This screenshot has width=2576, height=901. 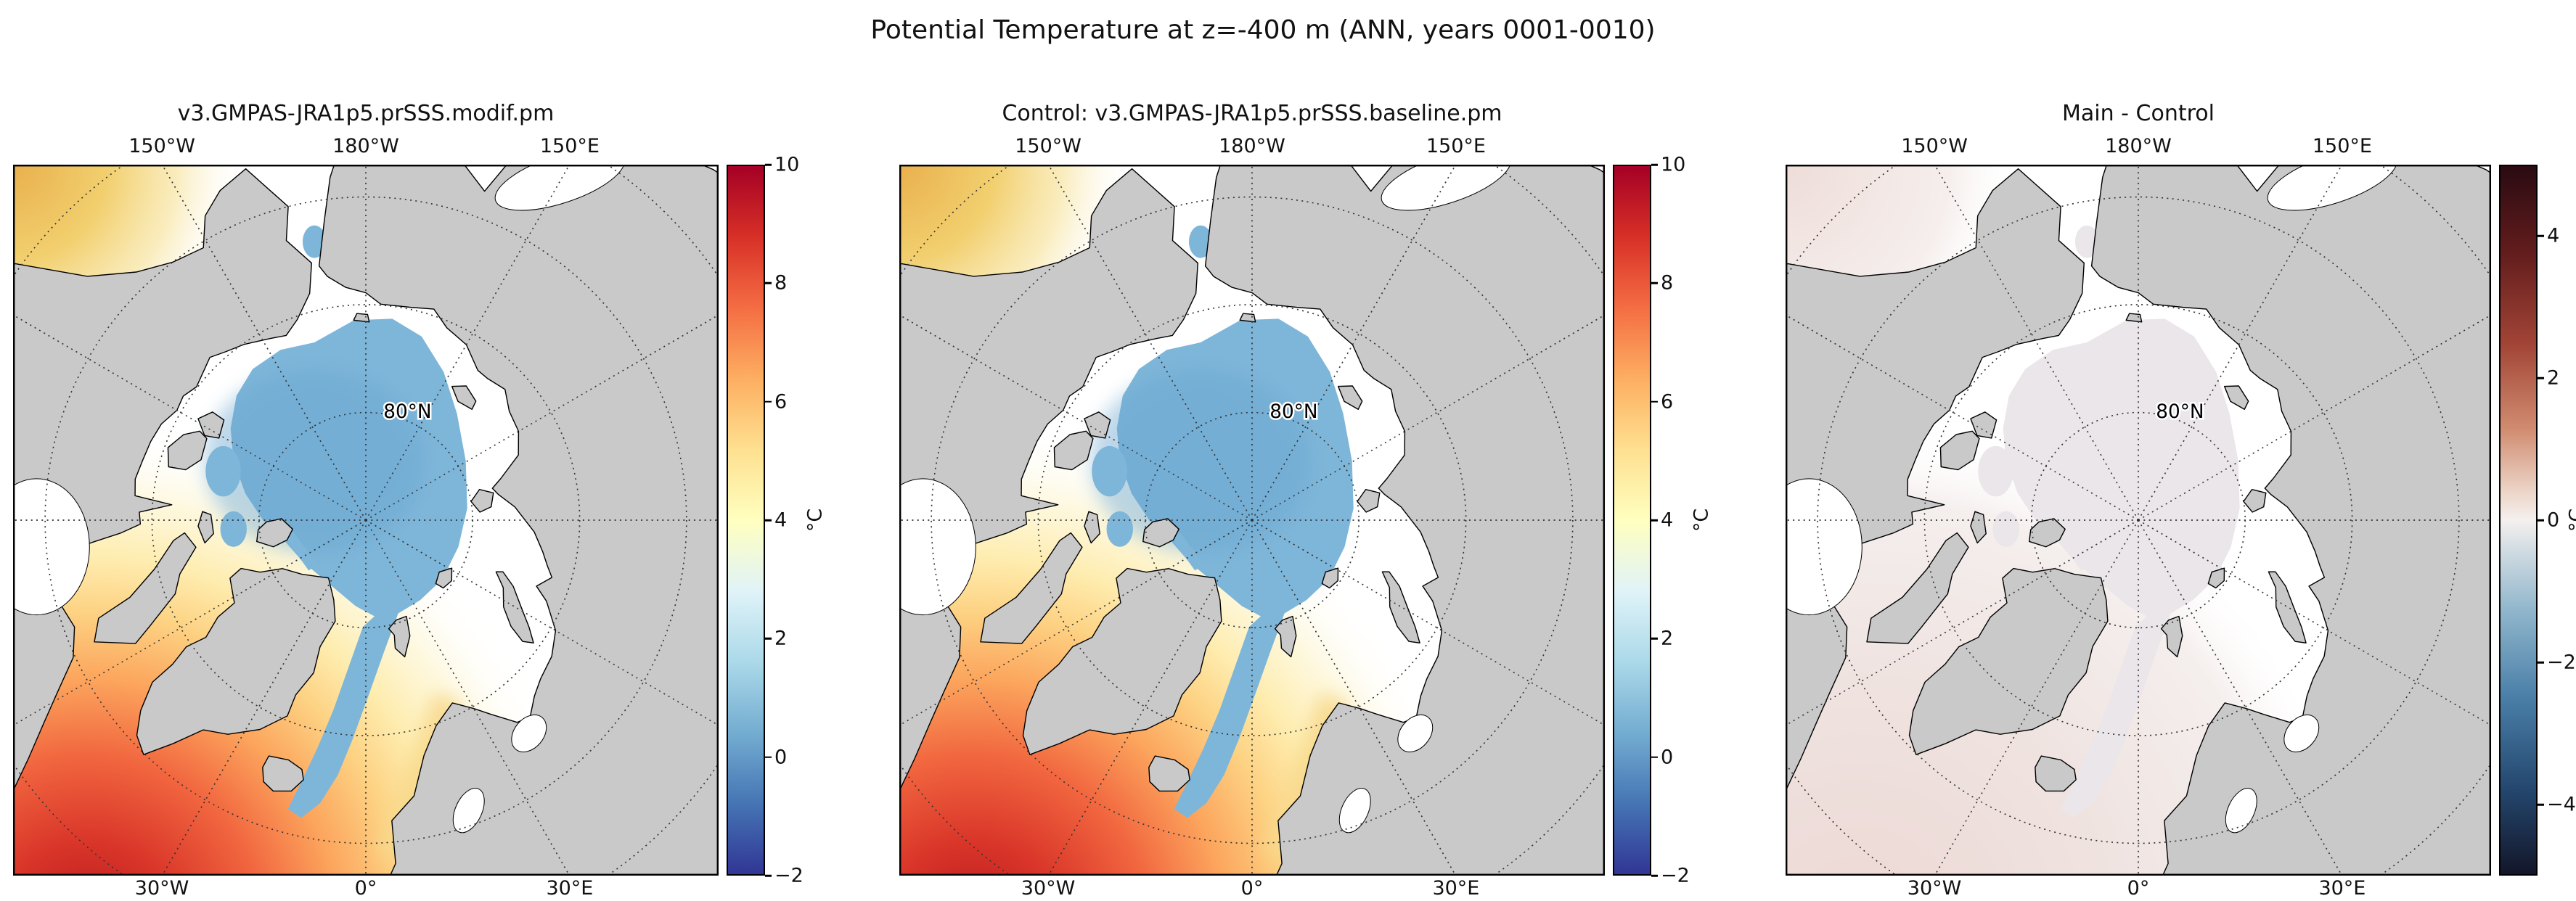 What do you see at coordinates (781, 402) in the screenshot?
I see `colorbar-tick-label: 6` at bounding box center [781, 402].